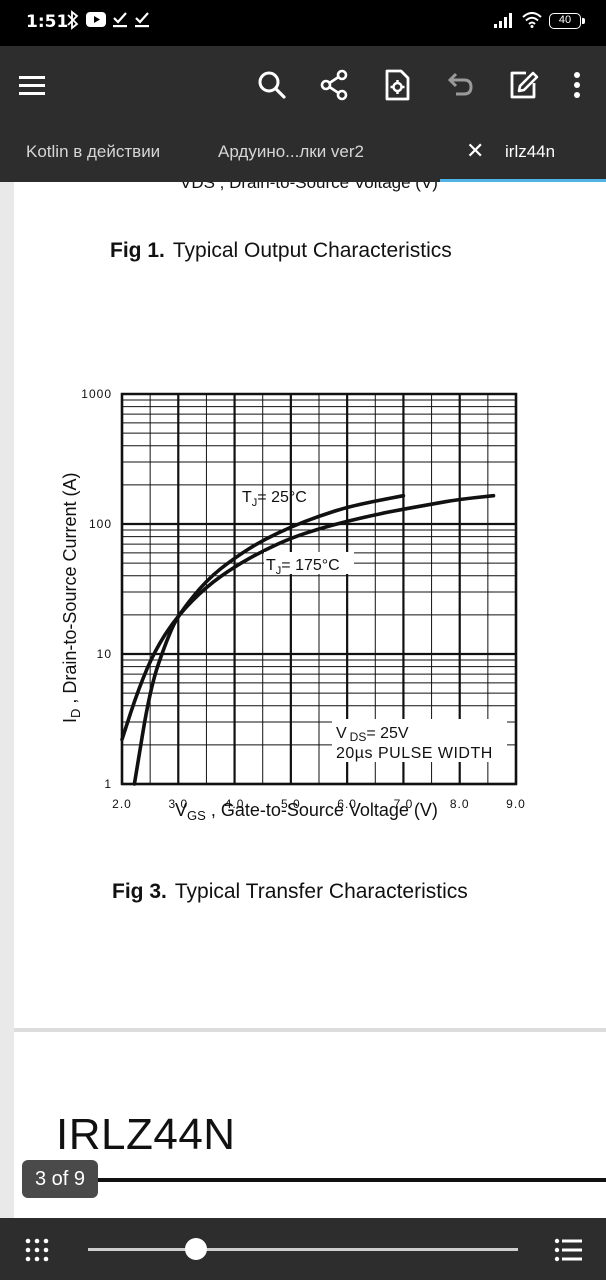  I want to click on edit-icon, so click(523, 85).